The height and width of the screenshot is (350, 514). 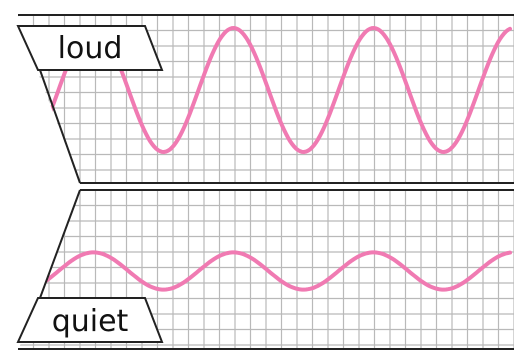 I want to click on quiet-wave, so click(x=265, y=271).